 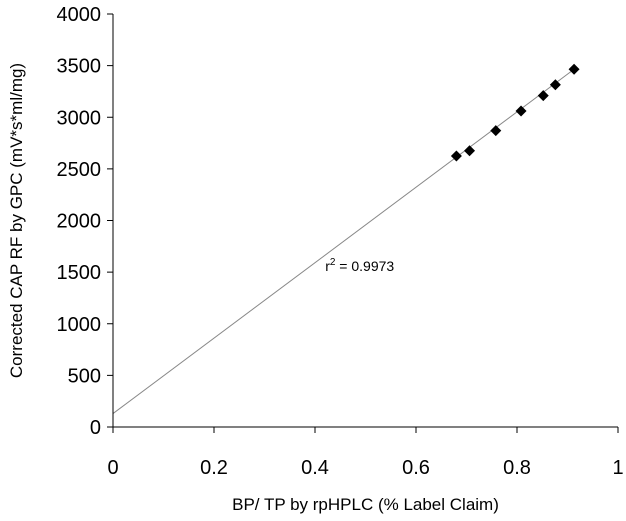 I want to click on x-tick-label: 0.2, so click(x=214, y=468).